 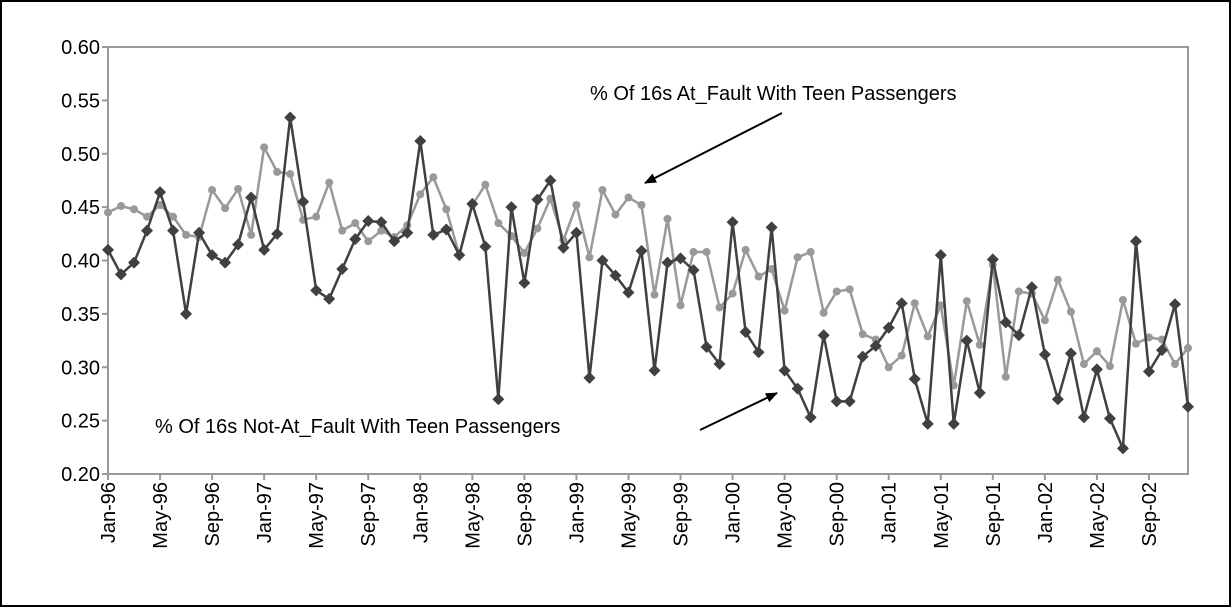 I want to click on x-tick-label: Sep-01, so click(x=994, y=514).